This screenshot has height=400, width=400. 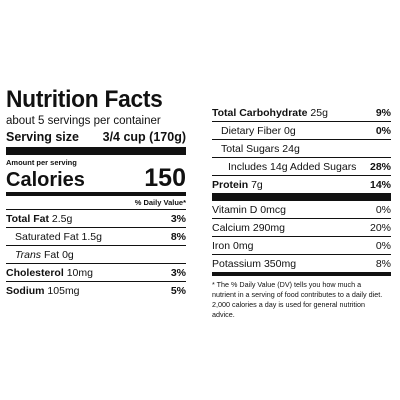 I want to click on label-title: Nutrition Facts, so click(x=84, y=99).